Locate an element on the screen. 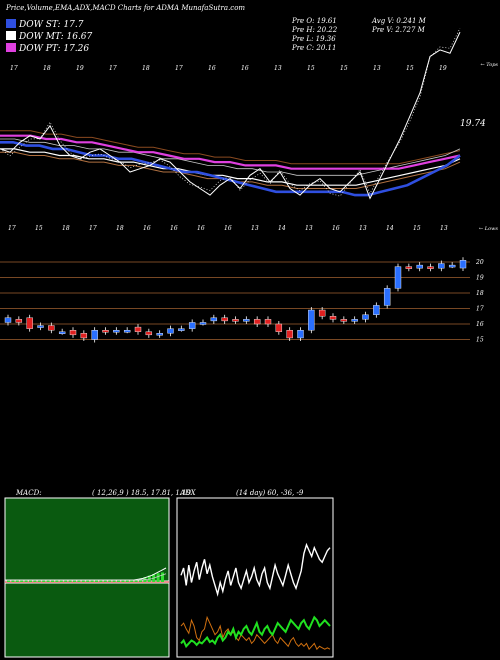  ema-long-line is located at coordinates (230, 152).